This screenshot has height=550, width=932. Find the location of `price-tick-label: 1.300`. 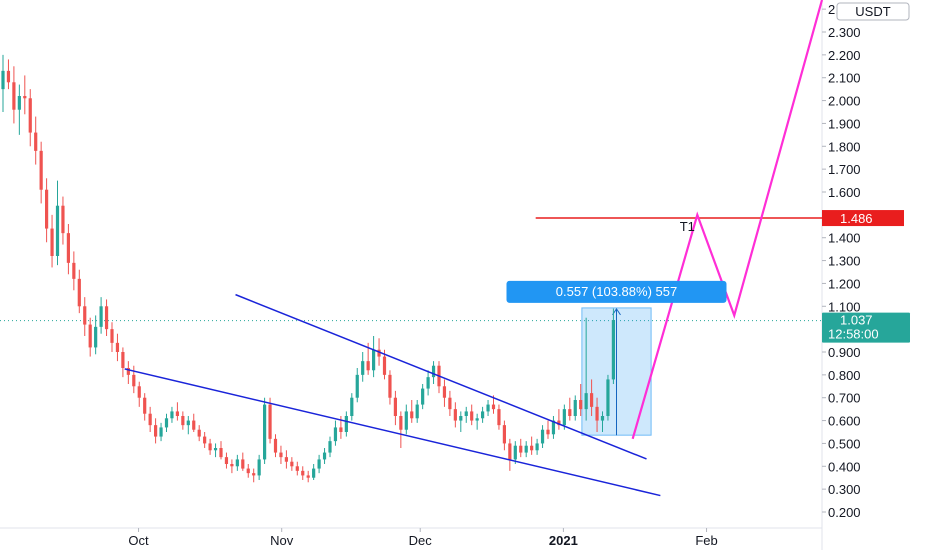

price-tick-label: 1.300 is located at coordinates (844, 261).